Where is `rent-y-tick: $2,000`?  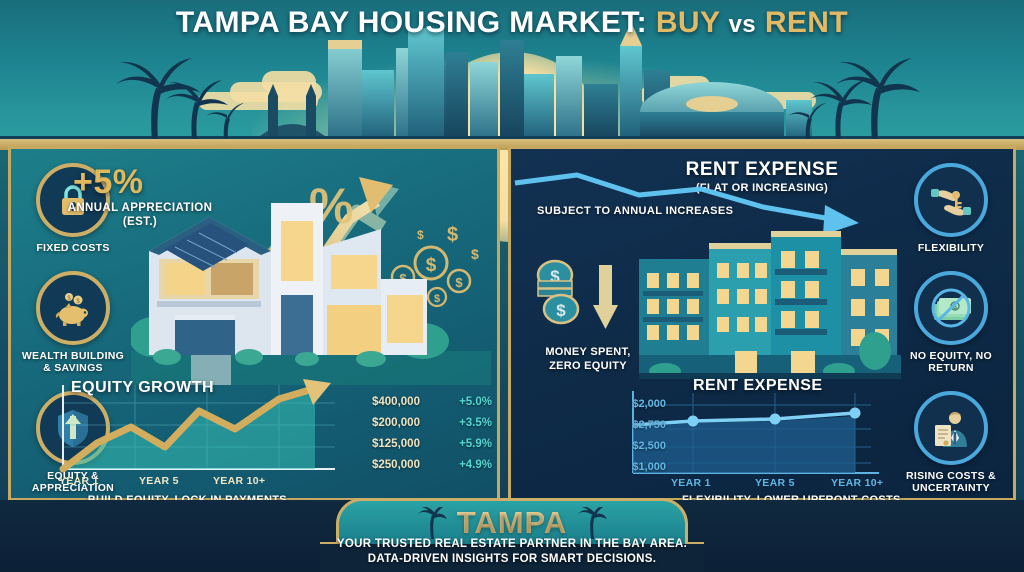 rent-y-tick: $2,000 is located at coordinates (649, 404).